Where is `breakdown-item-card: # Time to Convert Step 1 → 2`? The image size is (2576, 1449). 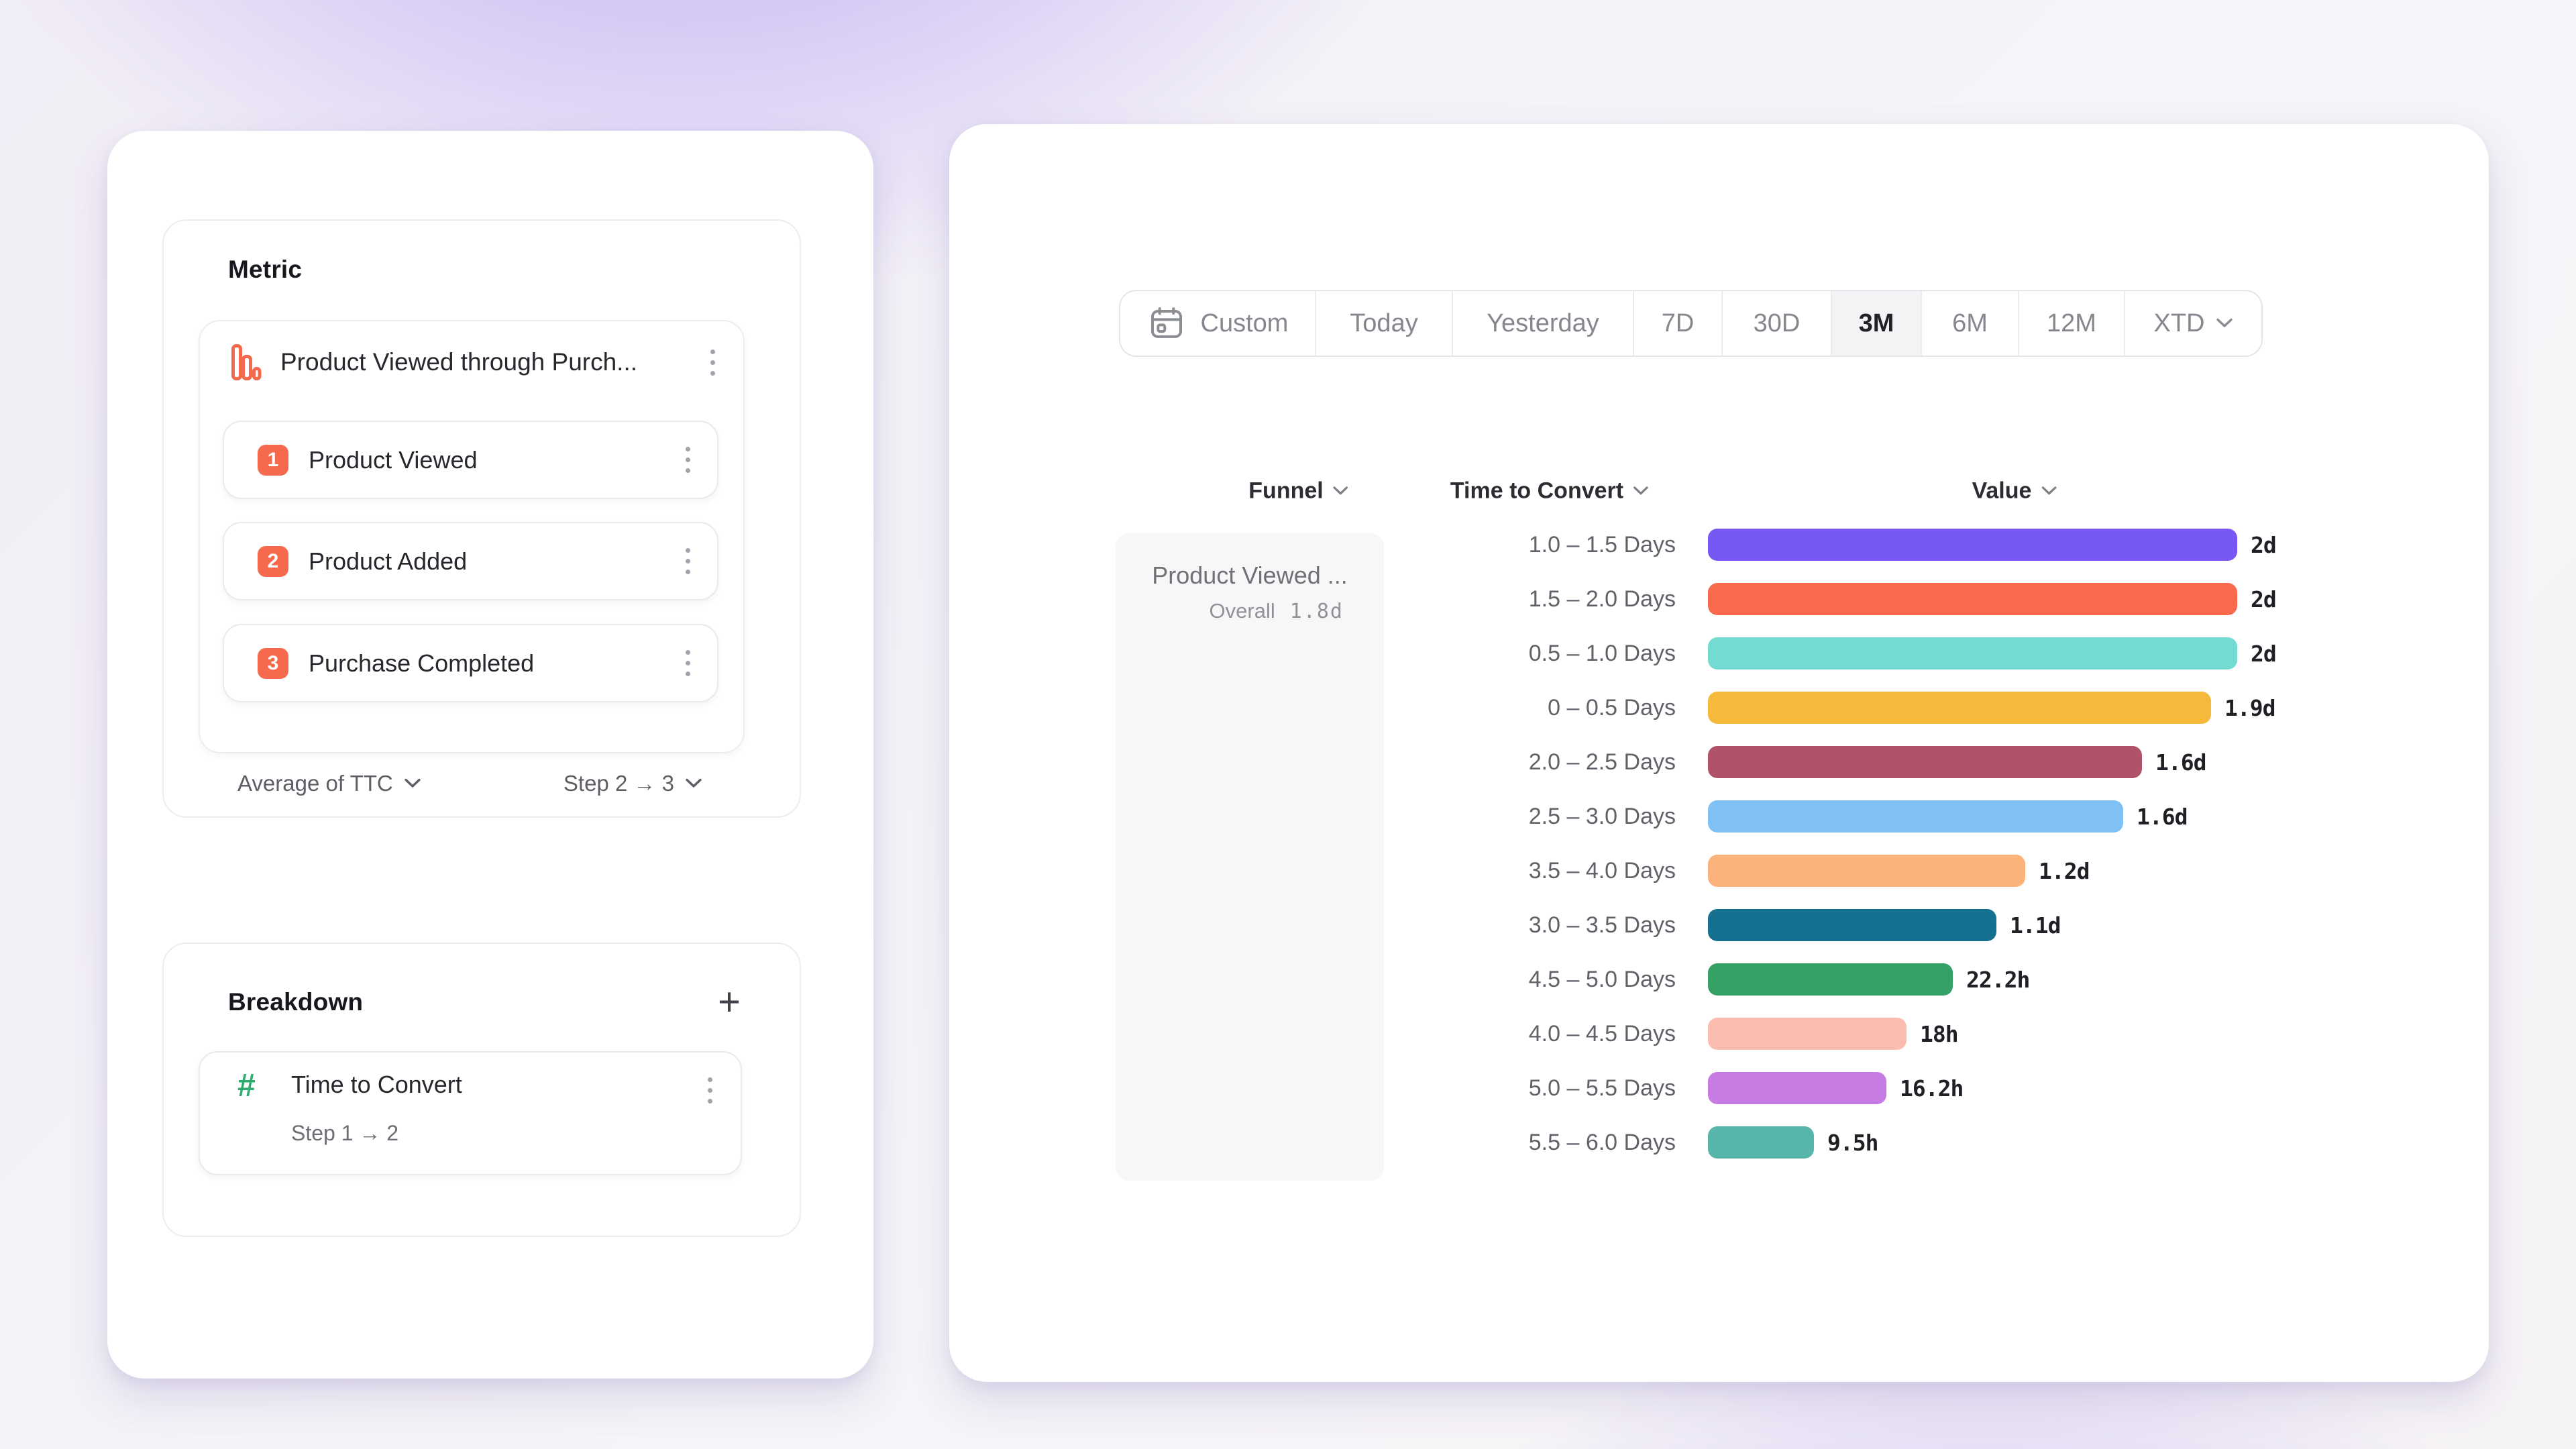
breakdown-item-card: # Time to Convert Step 1 → 2 is located at coordinates (470, 1113).